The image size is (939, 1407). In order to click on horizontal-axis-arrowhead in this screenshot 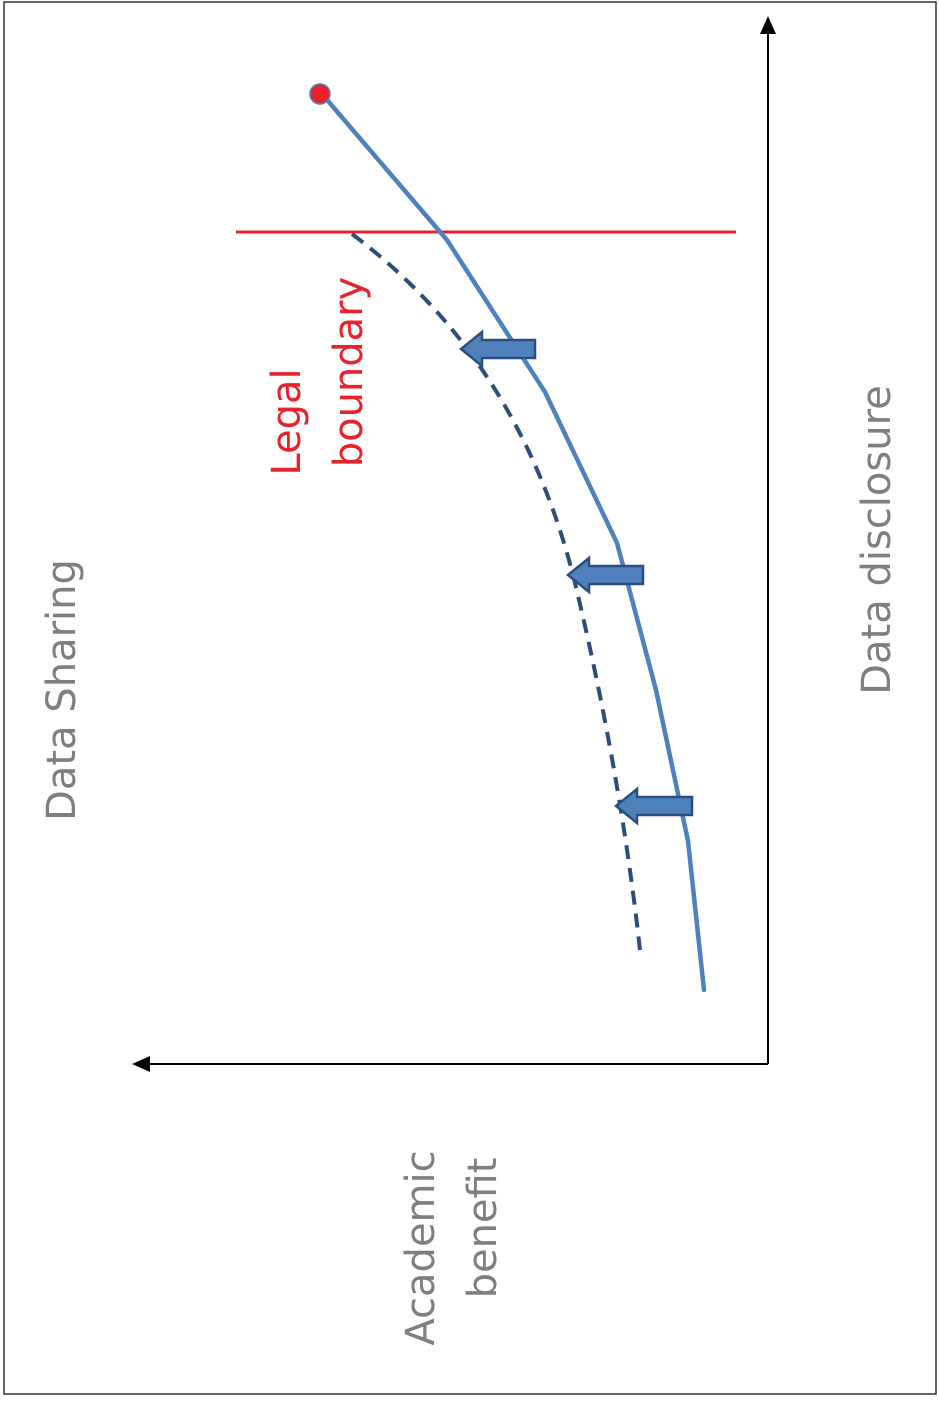, I will do `click(141, 1064)`.